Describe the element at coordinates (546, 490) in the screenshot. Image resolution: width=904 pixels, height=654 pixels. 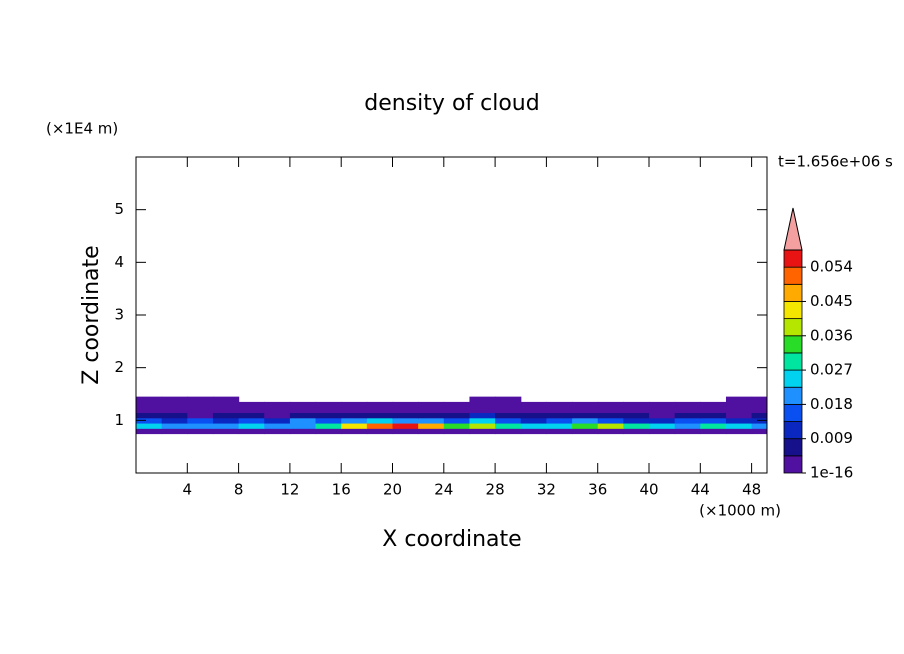
I see `x-tick-label: 32` at that location.